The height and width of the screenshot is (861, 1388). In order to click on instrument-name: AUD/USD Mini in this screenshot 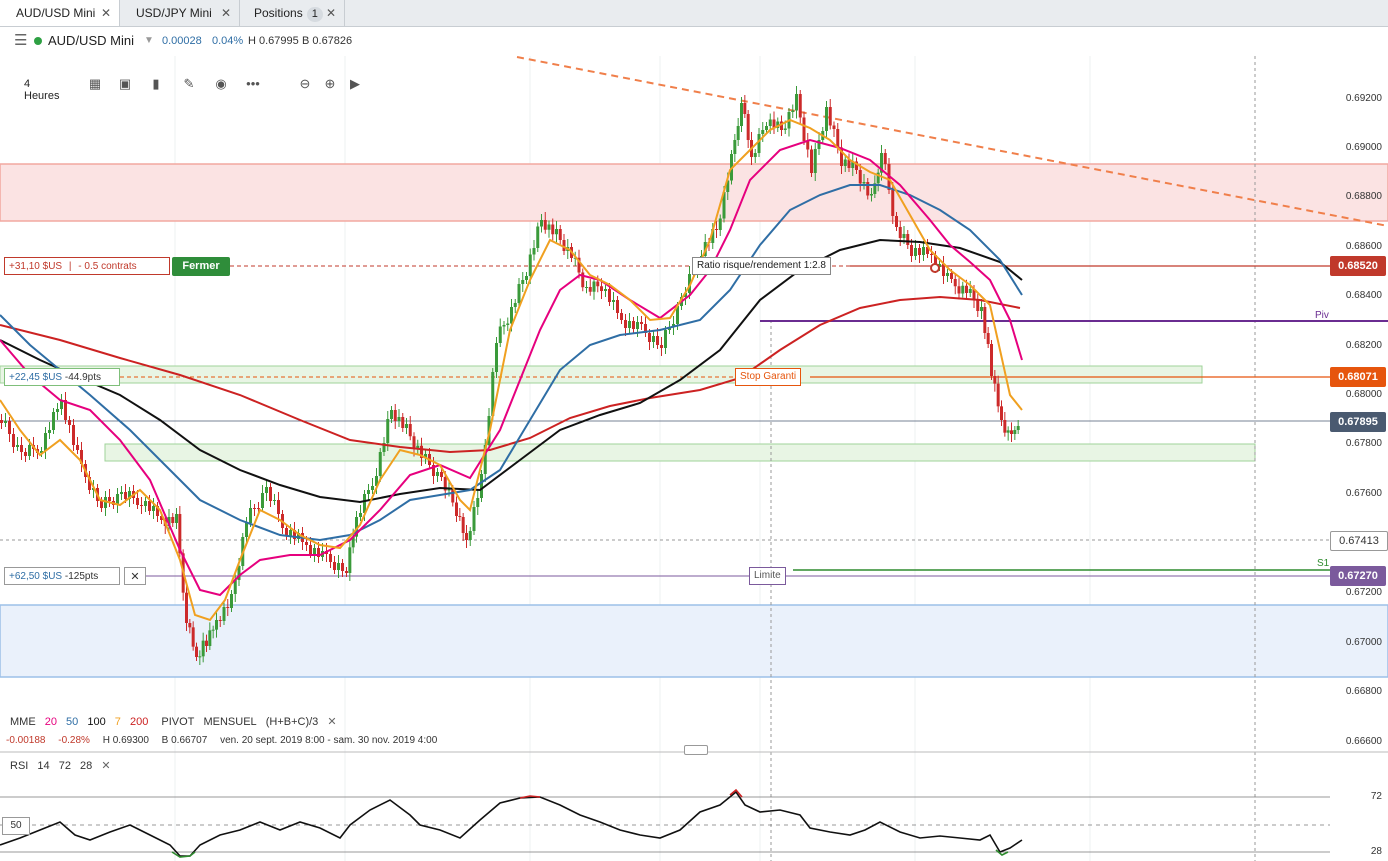, I will do `click(91, 40)`.